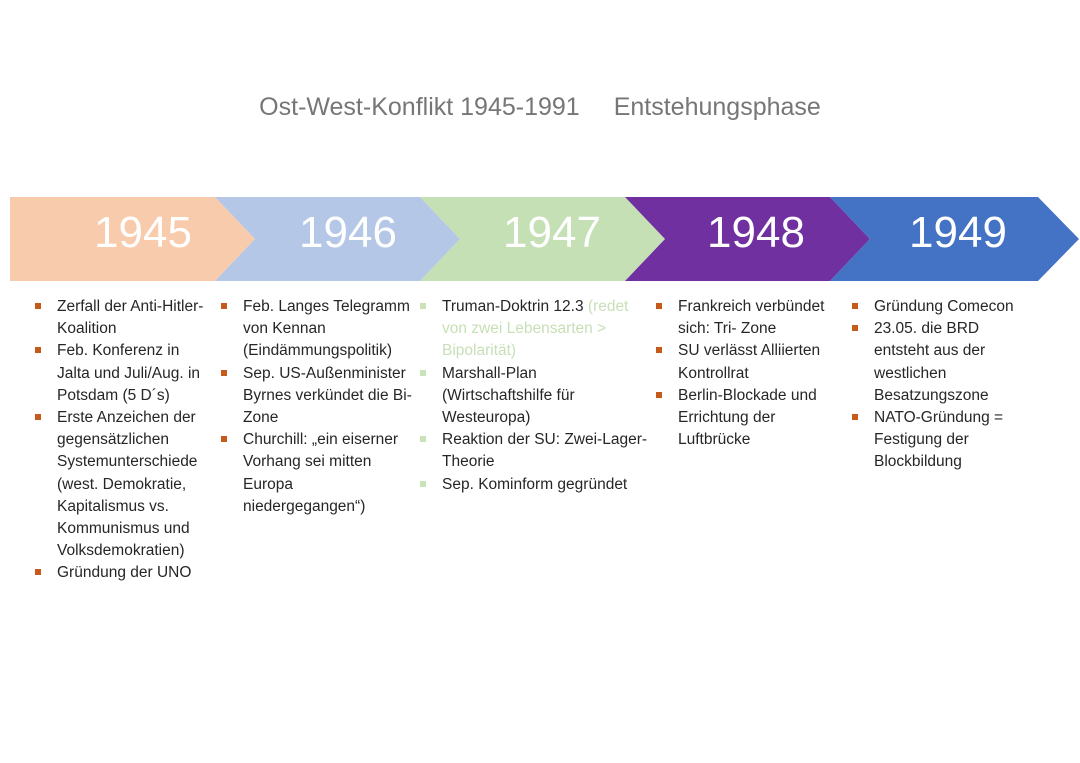  What do you see at coordinates (348, 232) in the screenshot?
I see `year-label-1946: 1946` at bounding box center [348, 232].